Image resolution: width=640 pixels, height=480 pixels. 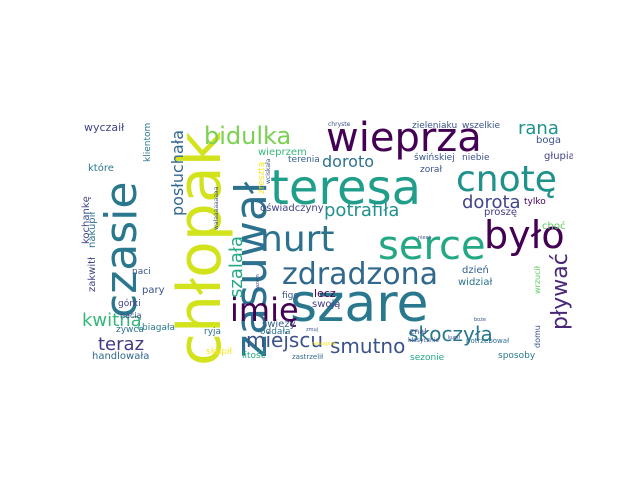 What do you see at coordinates (213, 332) in the screenshot?
I see `word: ryja` at bounding box center [213, 332].